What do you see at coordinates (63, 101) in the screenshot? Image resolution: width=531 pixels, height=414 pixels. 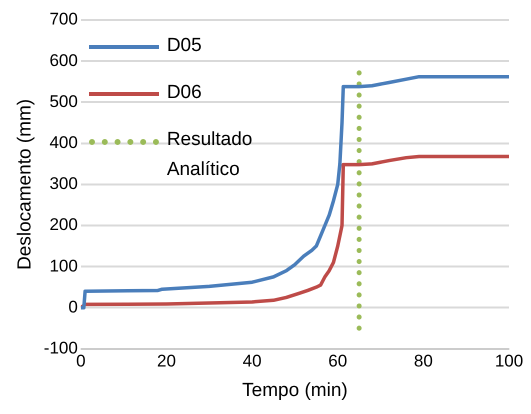 I see `y-tick-label: 500` at bounding box center [63, 101].